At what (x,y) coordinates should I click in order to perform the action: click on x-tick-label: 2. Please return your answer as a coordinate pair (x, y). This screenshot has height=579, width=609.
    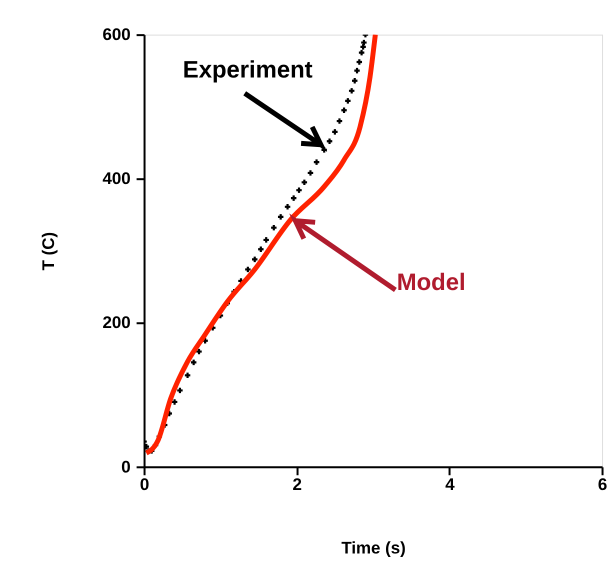
    Looking at the image, I should click on (297, 484).